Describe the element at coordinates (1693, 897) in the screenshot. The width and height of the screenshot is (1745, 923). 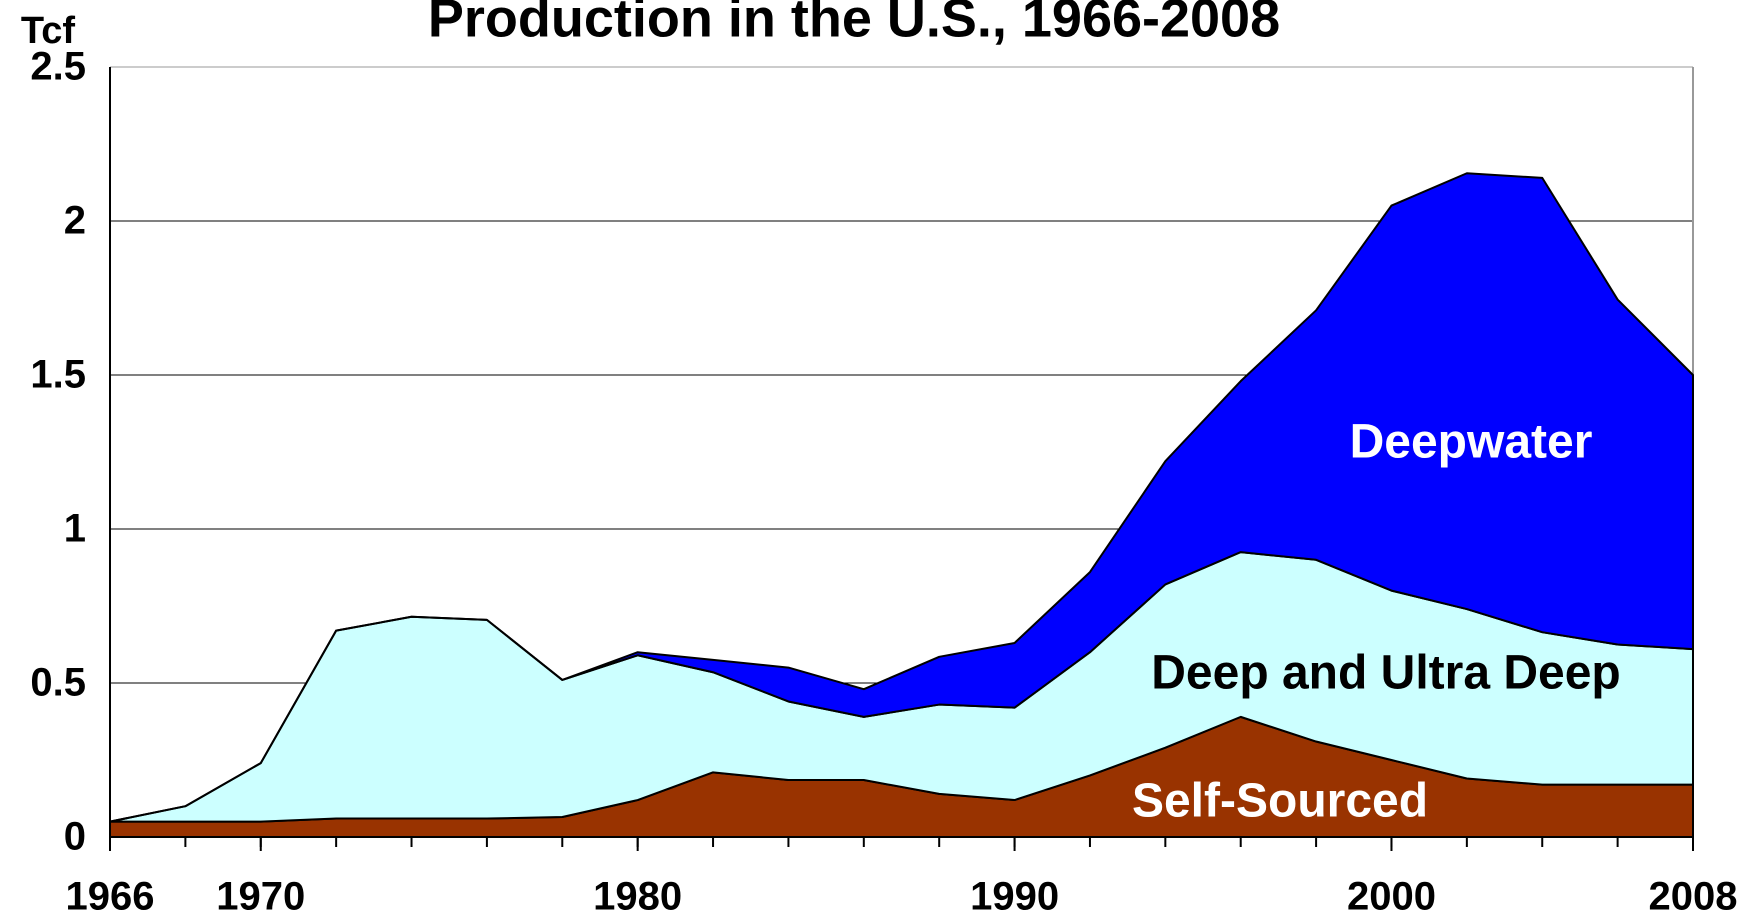
I see `x-tick-label: 2008` at that location.